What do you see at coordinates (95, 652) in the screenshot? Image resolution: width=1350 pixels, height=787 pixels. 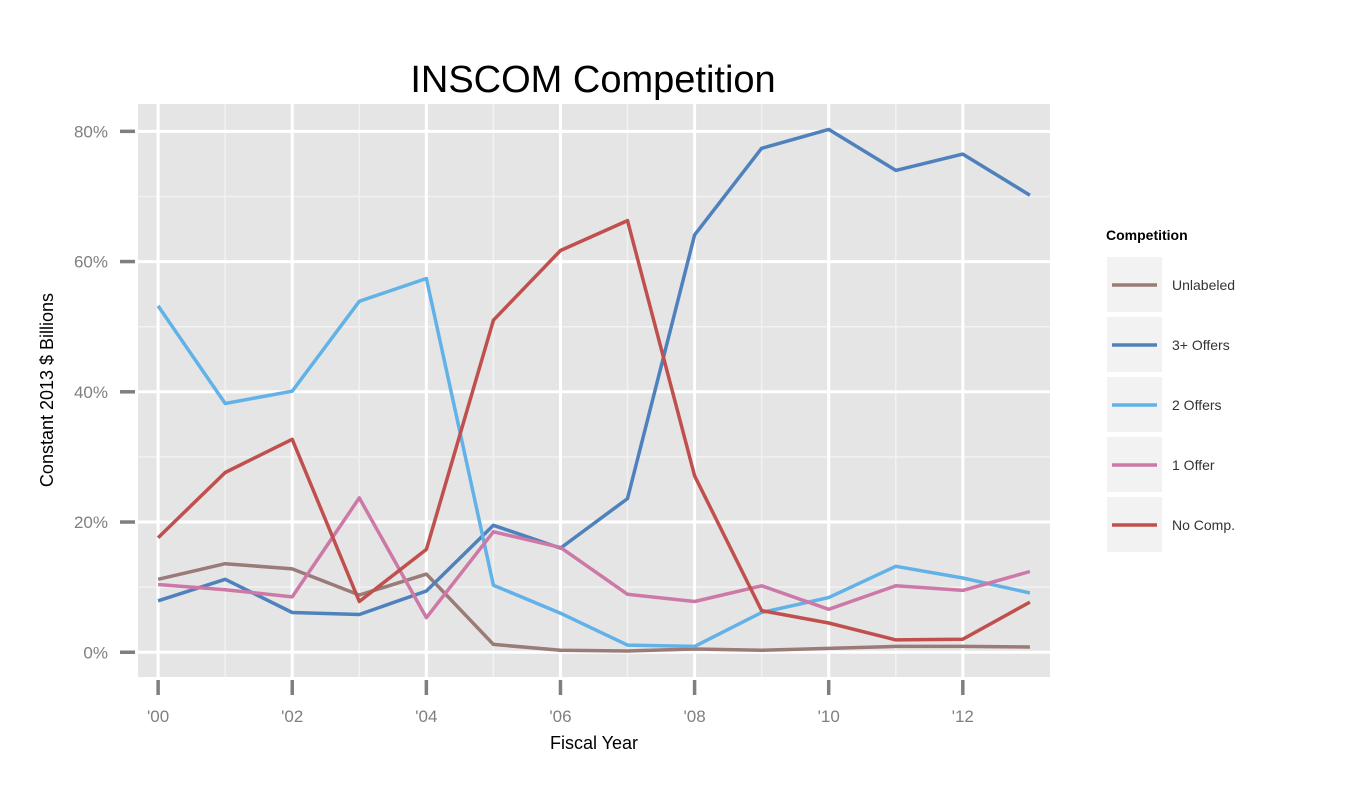 I see `y-tick-label: 0%` at bounding box center [95, 652].